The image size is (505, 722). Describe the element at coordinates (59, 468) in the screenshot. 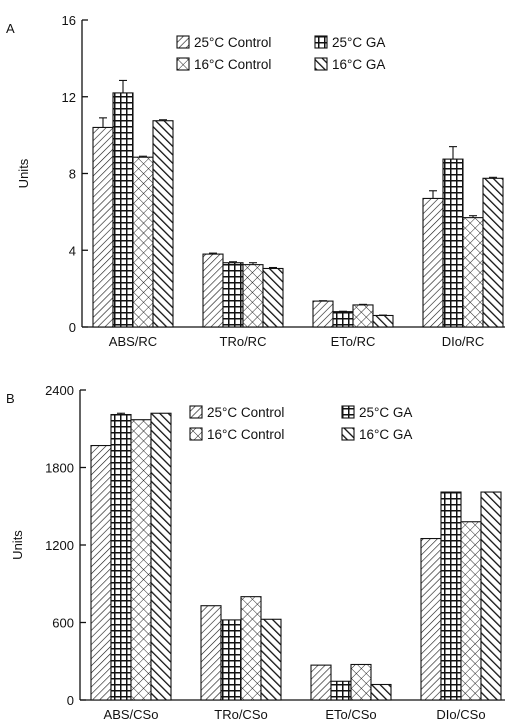

I see `y-tick-label: 1800` at that location.